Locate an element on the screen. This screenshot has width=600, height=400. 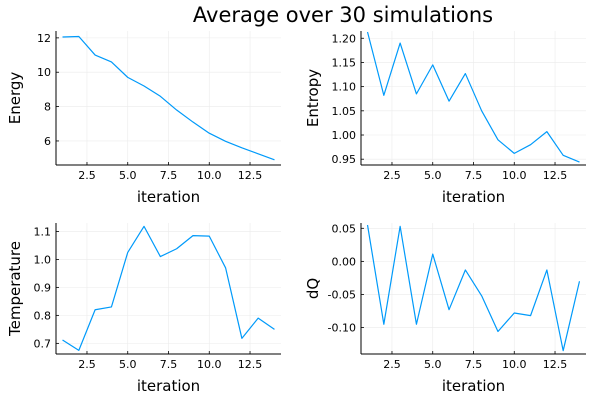
entropy-x-tick-label: 12.5 is located at coordinates (555, 175).